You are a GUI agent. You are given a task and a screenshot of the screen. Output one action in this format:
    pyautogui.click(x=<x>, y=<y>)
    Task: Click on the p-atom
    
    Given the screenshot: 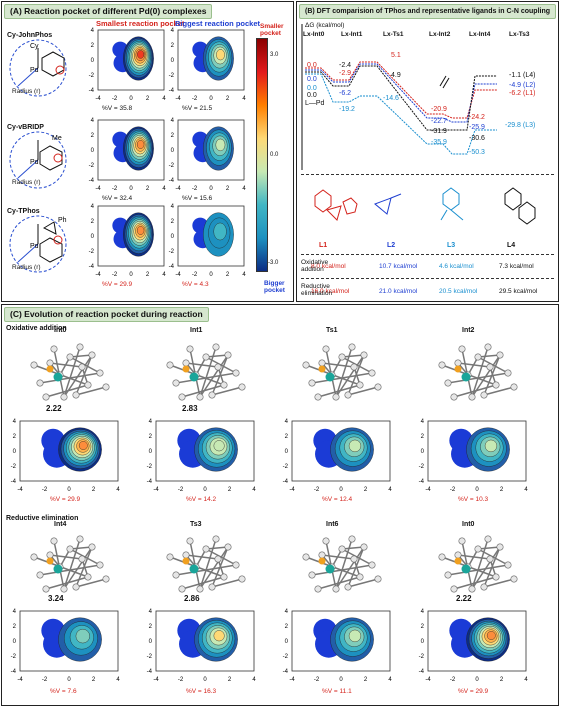 What is the action you would take?
    pyautogui.click(x=322, y=369)
    